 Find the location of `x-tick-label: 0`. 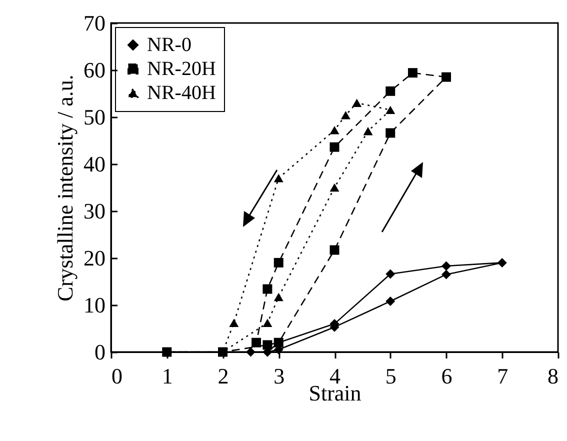

x-tick-label: 0 is located at coordinates (117, 376).